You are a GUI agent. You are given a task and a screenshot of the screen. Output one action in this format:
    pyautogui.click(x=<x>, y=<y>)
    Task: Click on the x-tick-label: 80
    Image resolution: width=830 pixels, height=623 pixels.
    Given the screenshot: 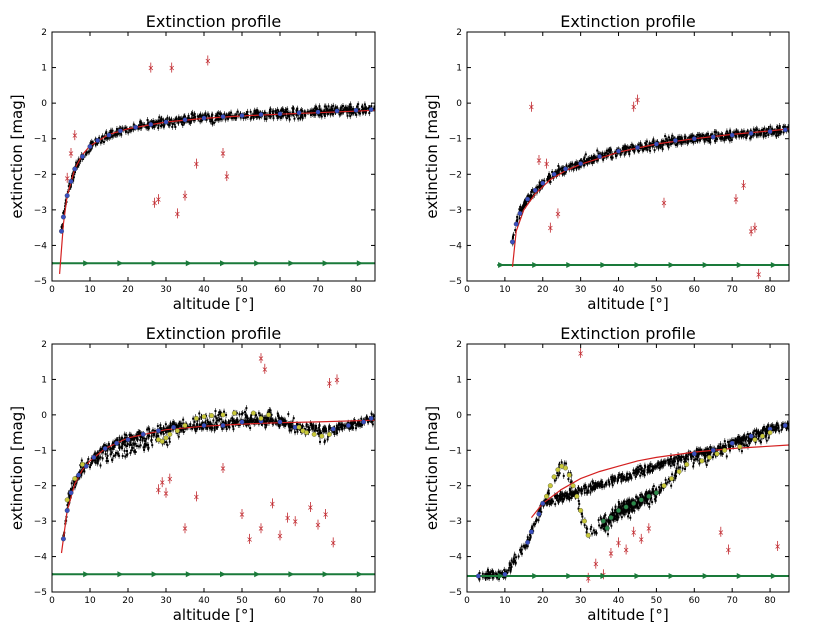 What is the action you would take?
    pyautogui.click(x=770, y=290)
    